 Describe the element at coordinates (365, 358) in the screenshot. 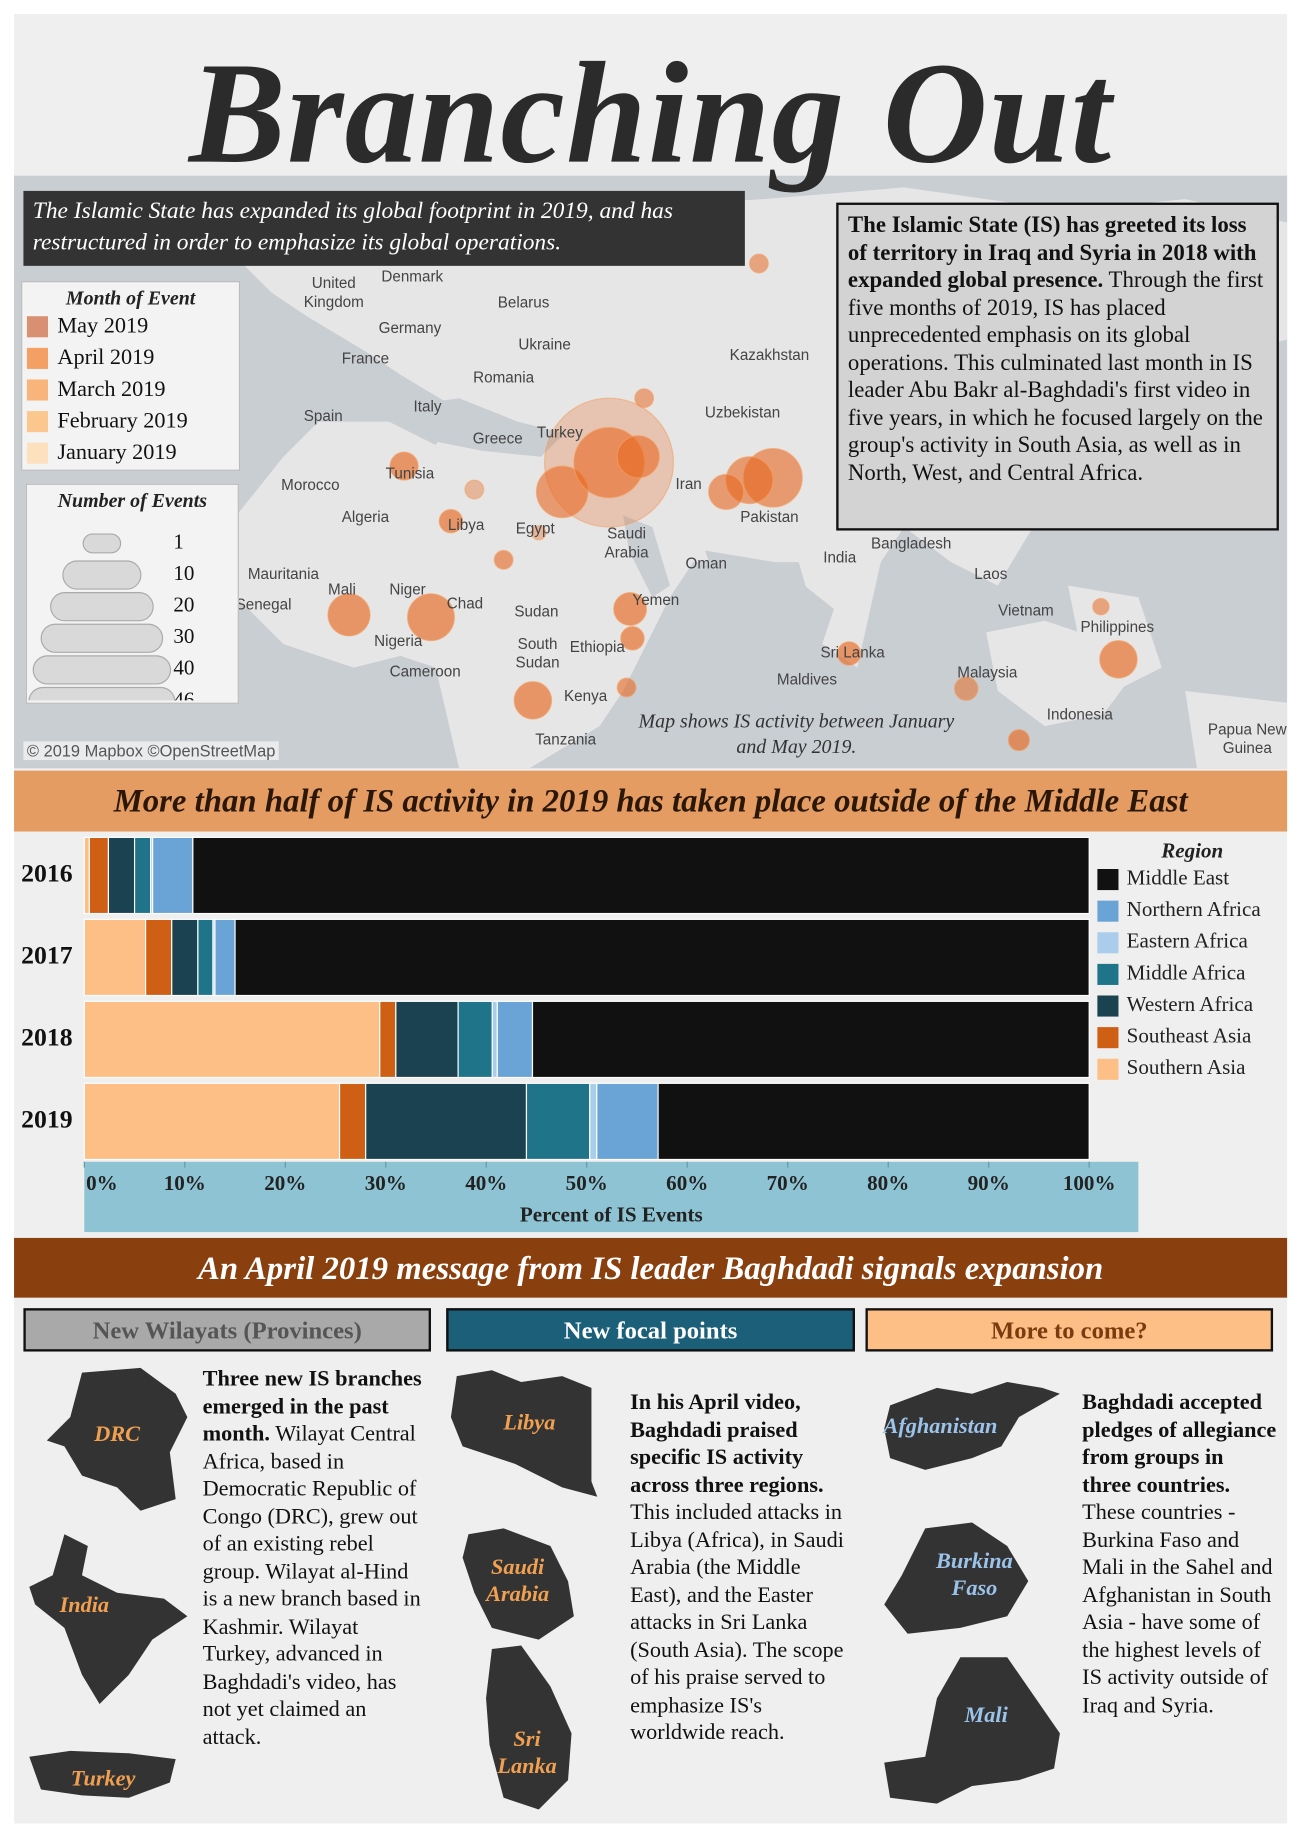

I see `map-label: France` at that location.